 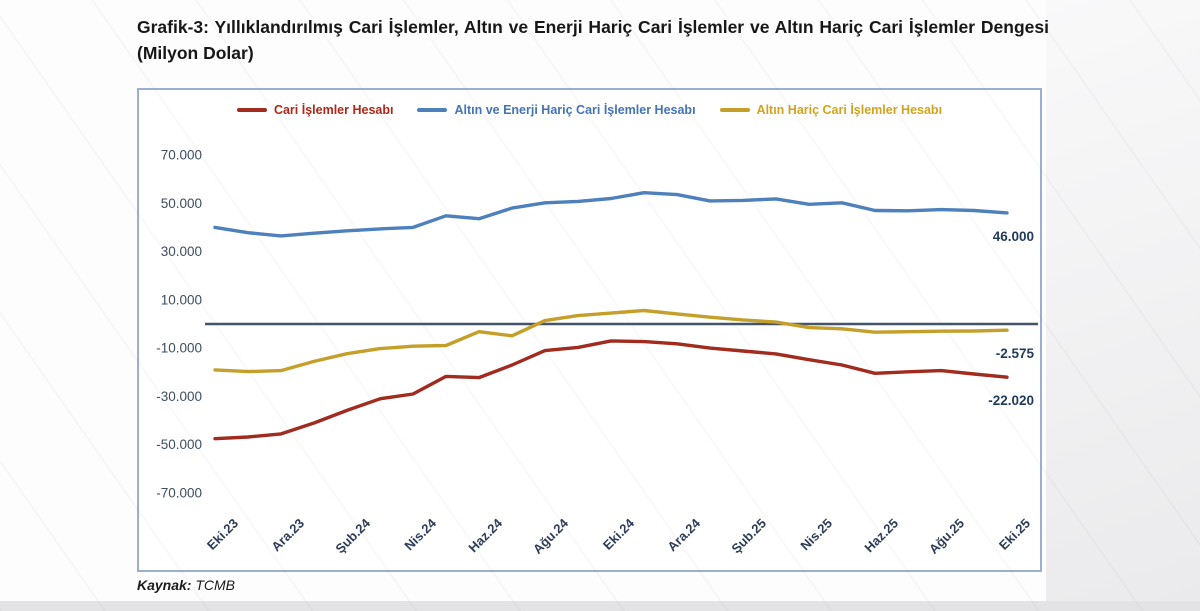 What do you see at coordinates (222, 534) in the screenshot?
I see `x-axis-label: Eki.23` at bounding box center [222, 534].